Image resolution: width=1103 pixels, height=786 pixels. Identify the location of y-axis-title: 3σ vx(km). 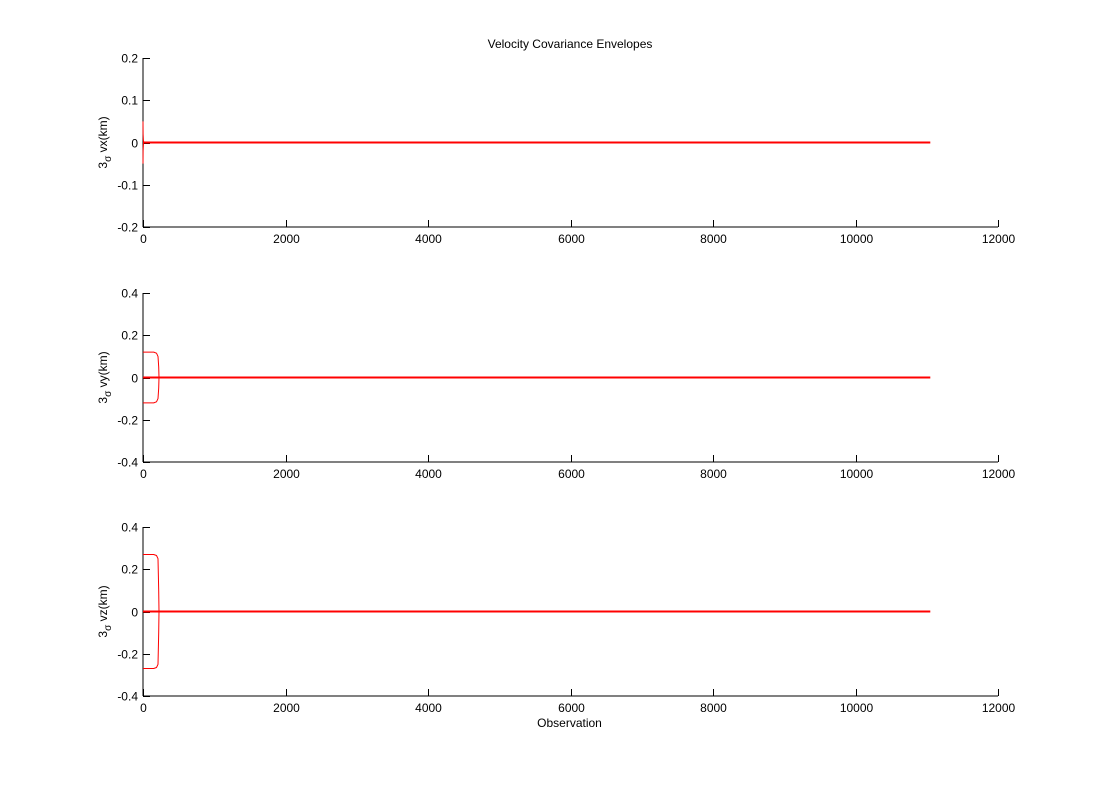
(105, 142).